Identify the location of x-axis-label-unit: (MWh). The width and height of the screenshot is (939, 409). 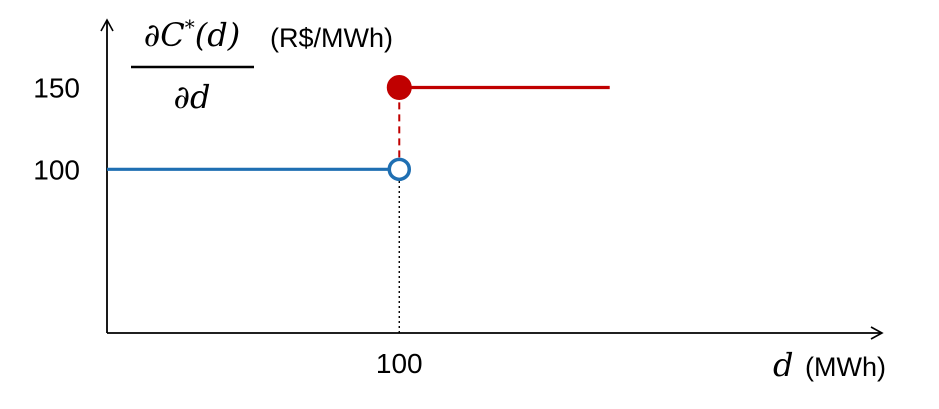
(845, 367).